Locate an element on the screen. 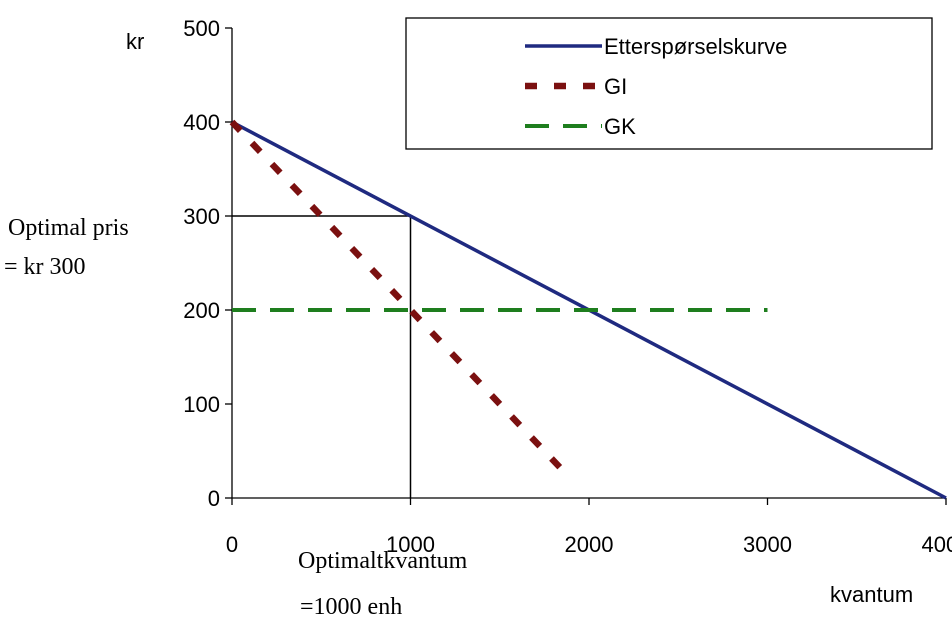  legend-label-demand: Etterspørselskurve is located at coordinates (695, 46).